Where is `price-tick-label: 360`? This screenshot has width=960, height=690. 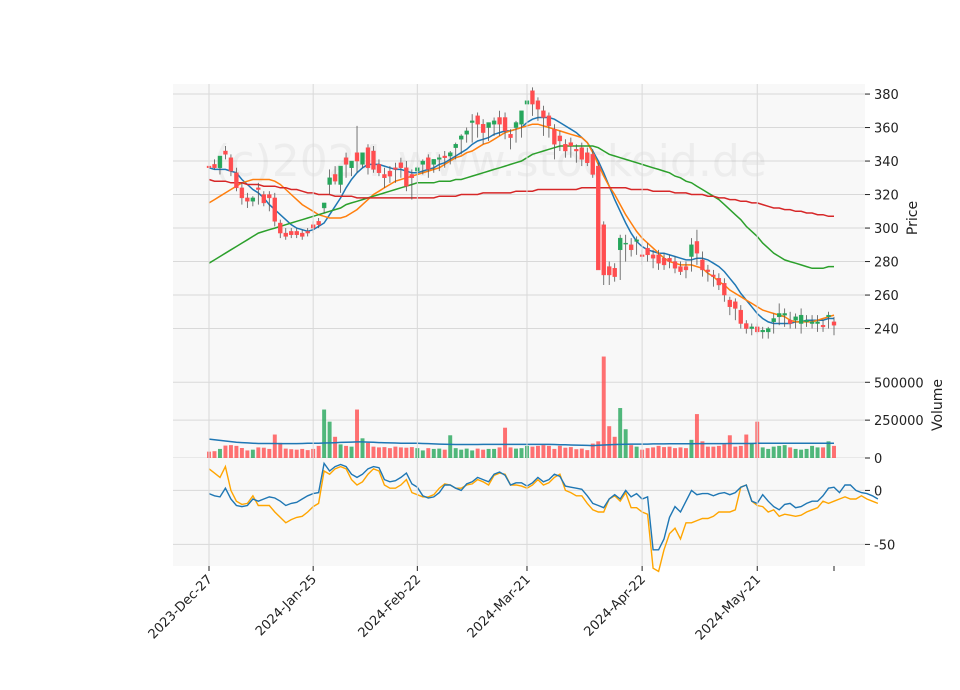
price-tick-label: 360 is located at coordinates (886, 129).